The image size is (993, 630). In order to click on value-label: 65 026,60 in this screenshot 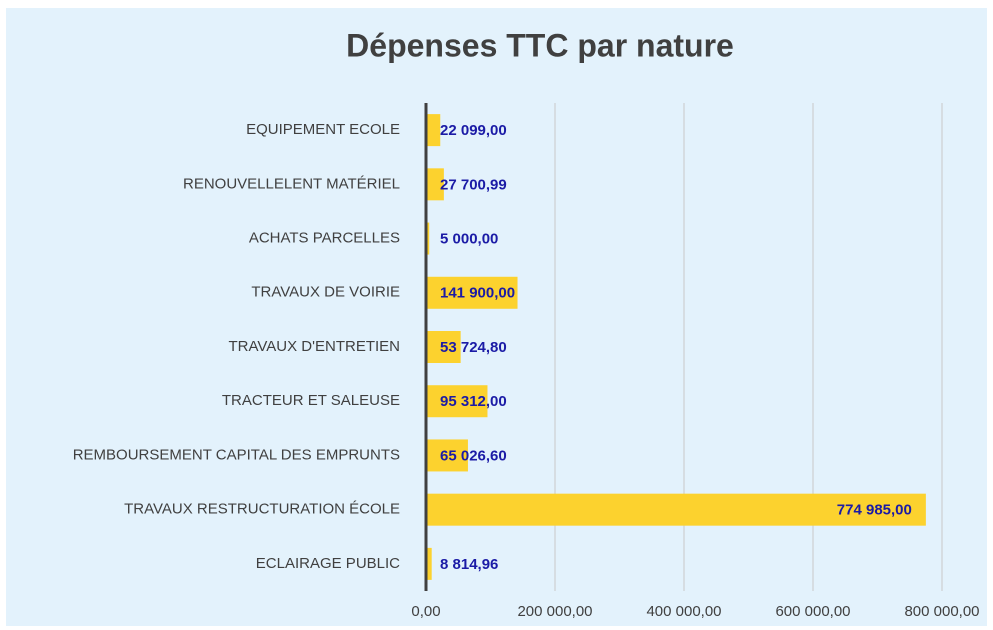, I will do `click(473, 455)`.